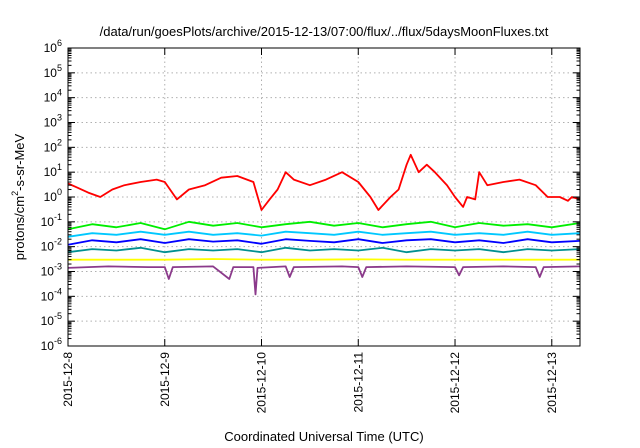 This screenshot has width=640, height=448. I want to click on y-tick-label: 10⁰, so click(53, 195).